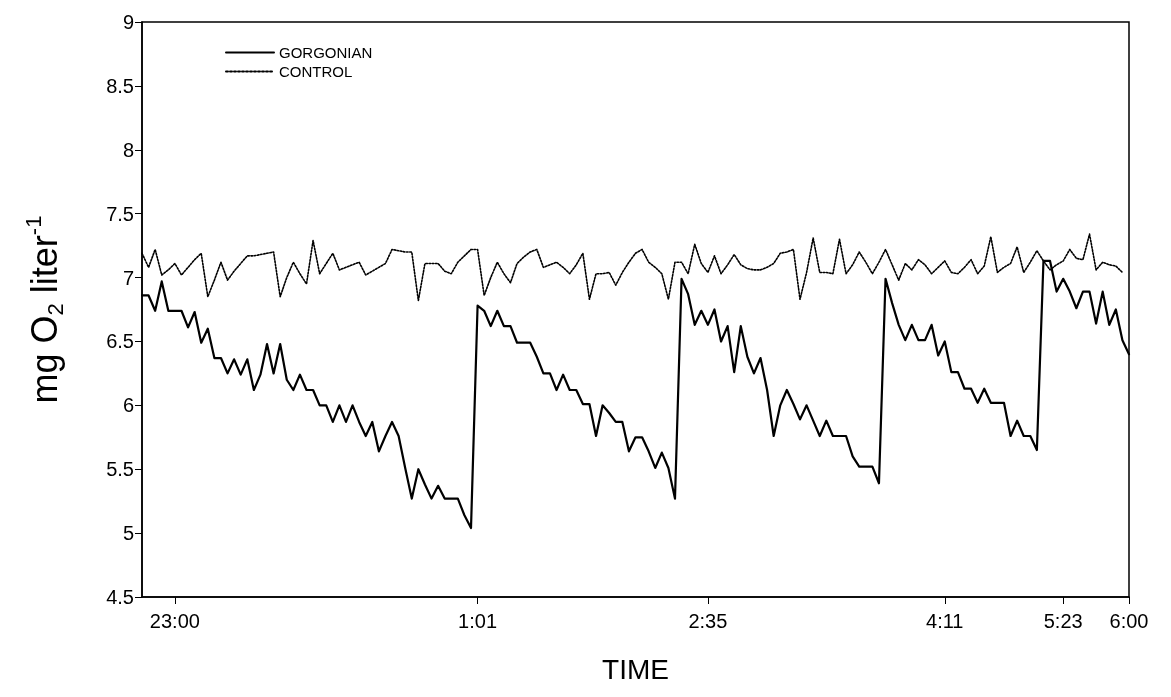 The width and height of the screenshot is (1171, 697). What do you see at coordinates (128, 22) in the screenshot?
I see `y-tick-label: 9` at bounding box center [128, 22].